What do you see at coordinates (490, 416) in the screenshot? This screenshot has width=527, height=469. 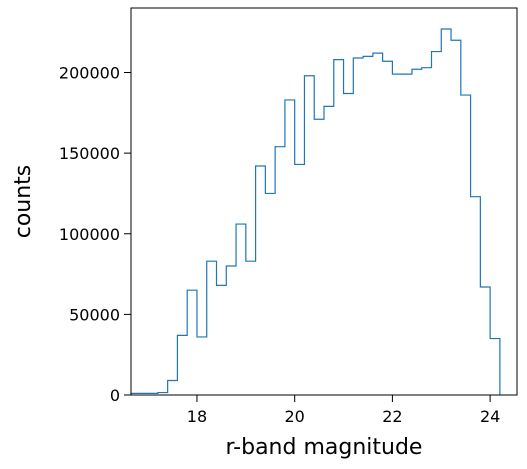 I see `x-tick-label: 24` at bounding box center [490, 416].